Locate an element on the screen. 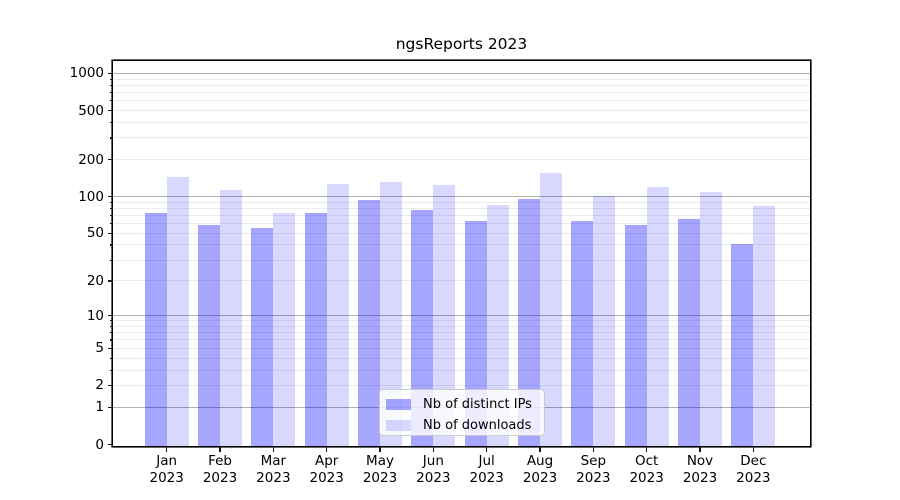 The width and height of the screenshot is (900, 500). y-tick-label: 2 is located at coordinates (99, 385).